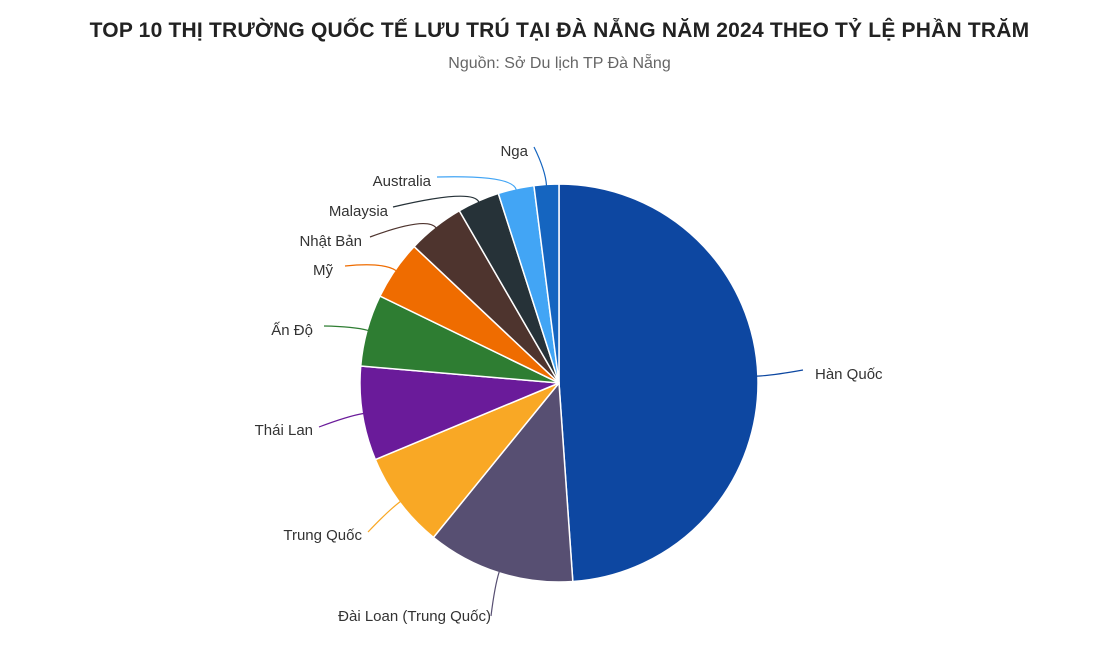  I want to click on slice-label-thai-lan: Thái Lan, so click(284, 430).